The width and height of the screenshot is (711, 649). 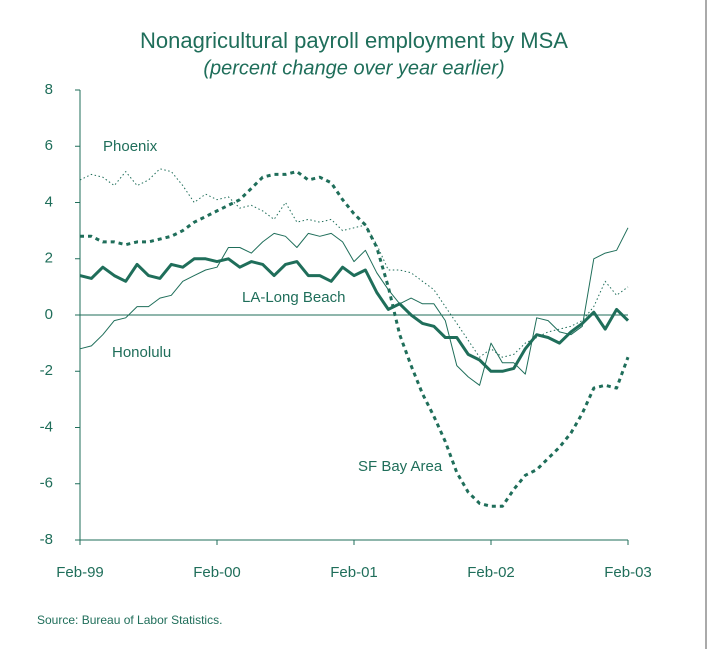 What do you see at coordinates (354, 572) in the screenshot?
I see `x-tick-label: Feb-01` at bounding box center [354, 572].